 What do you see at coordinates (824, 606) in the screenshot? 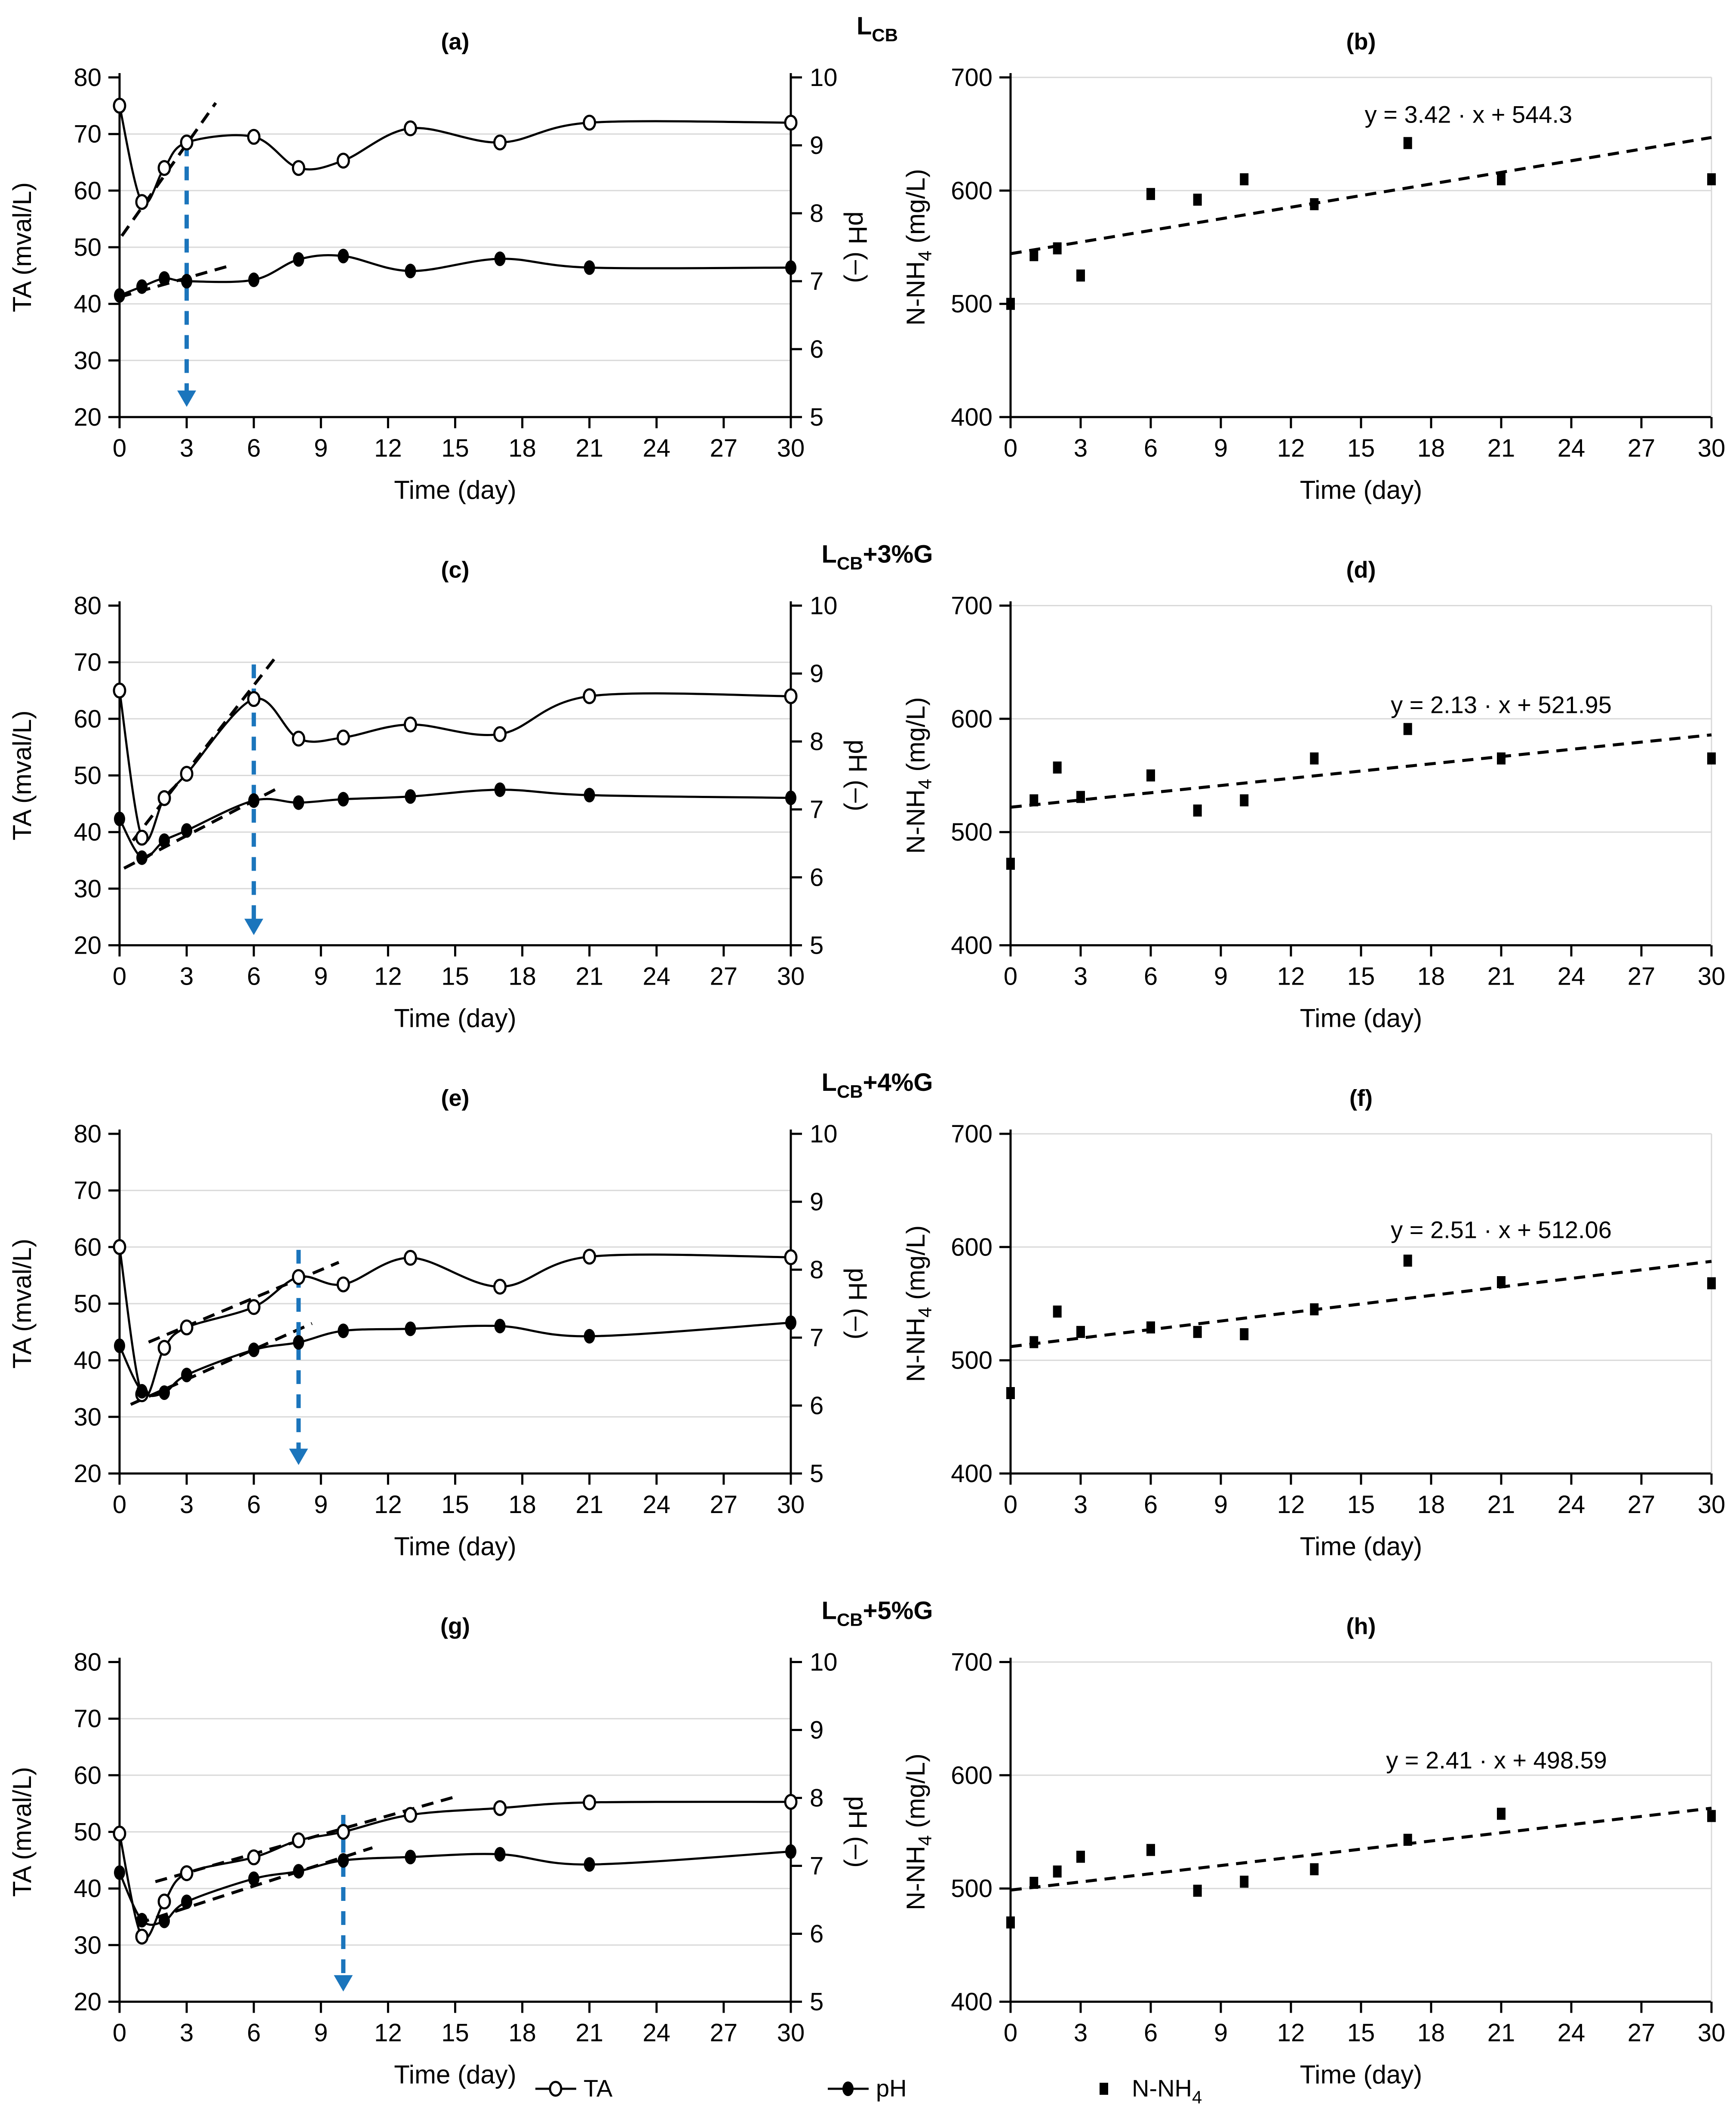
I see `y-right-tick-label: 10` at bounding box center [824, 606].